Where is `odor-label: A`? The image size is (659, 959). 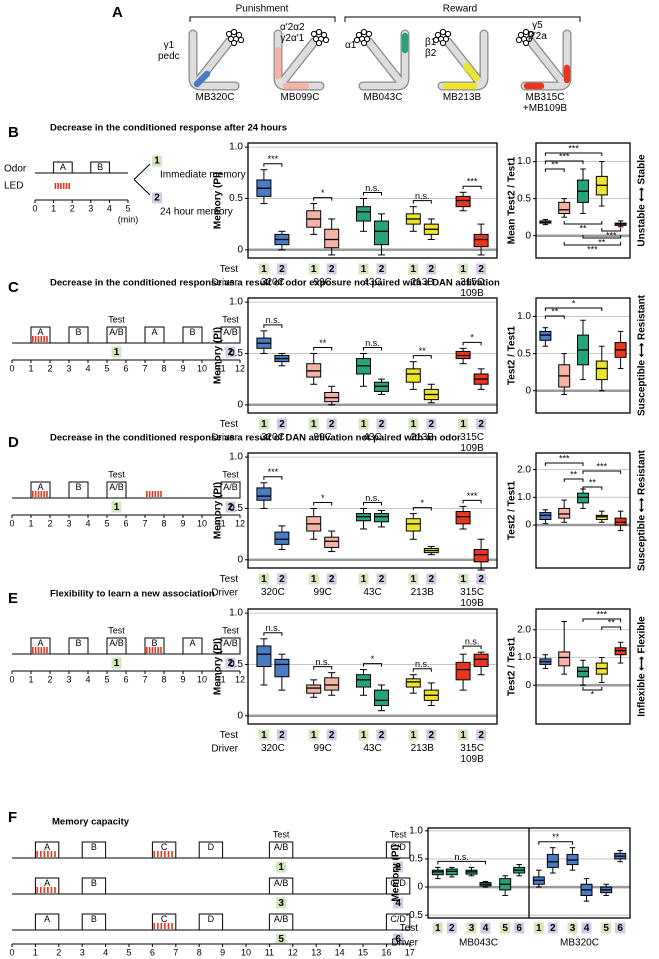
odor-label: A is located at coordinates (47, 919).